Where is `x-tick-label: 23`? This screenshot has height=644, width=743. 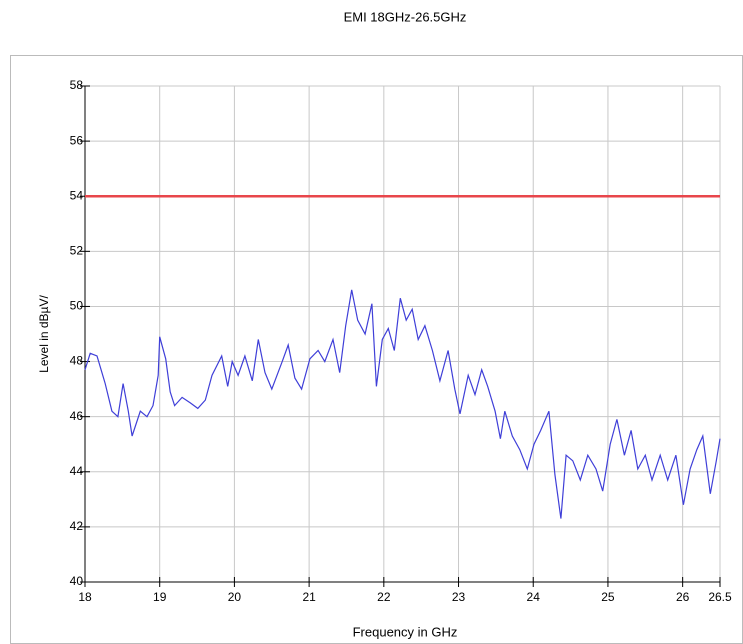 x-tick-label: 23 is located at coordinates (459, 597).